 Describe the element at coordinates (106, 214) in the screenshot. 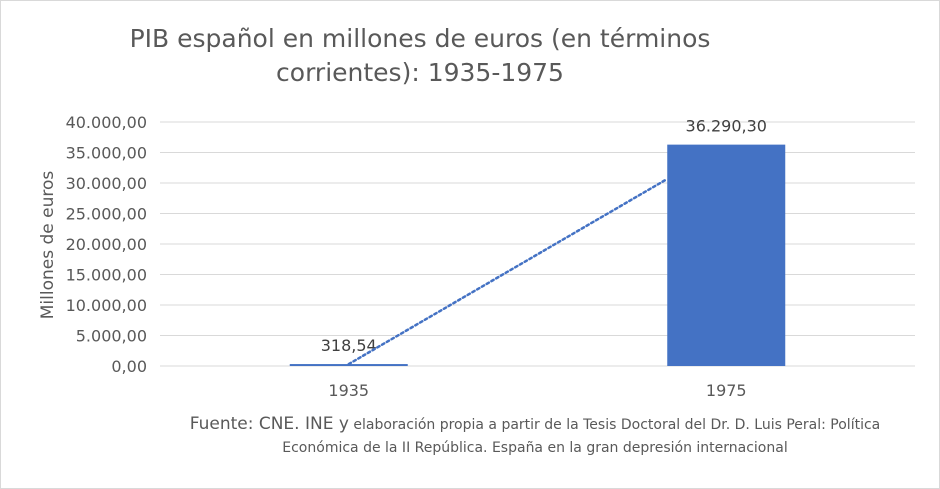

I see `y-tick-label: 25.000,00` at that location.